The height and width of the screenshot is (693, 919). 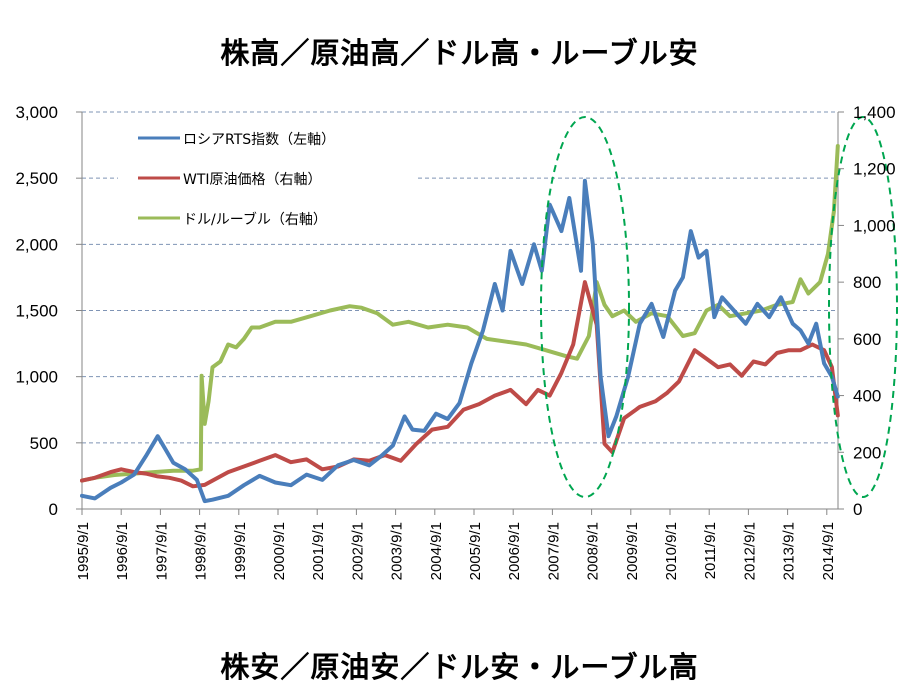 What do you see at coordinates (436, 551) in the screenshot?
I see `x-tick-label: 2004/9/1` at bounding box center [436, 551].